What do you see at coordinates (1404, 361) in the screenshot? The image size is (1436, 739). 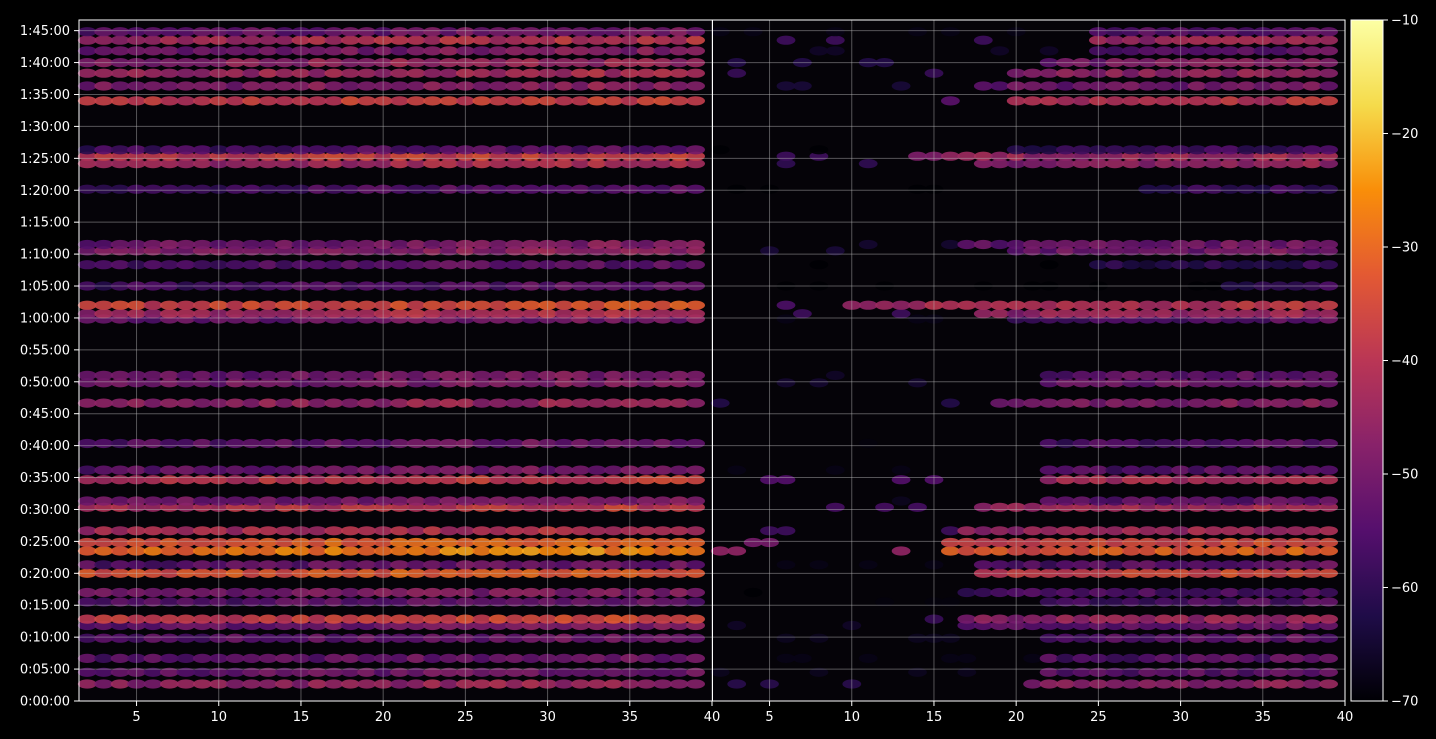 I see `colorbar-tick-label: −40` at bounding box center [1404, 361].